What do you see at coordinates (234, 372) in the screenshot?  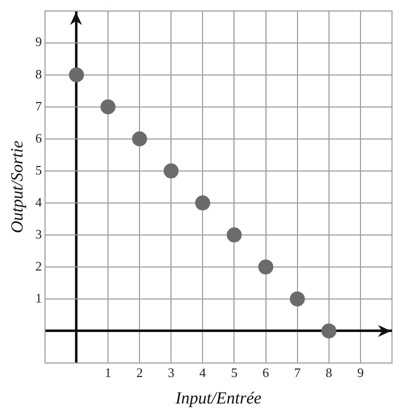 I see `x-tick-label: 5` at bounding box center [234, 372].